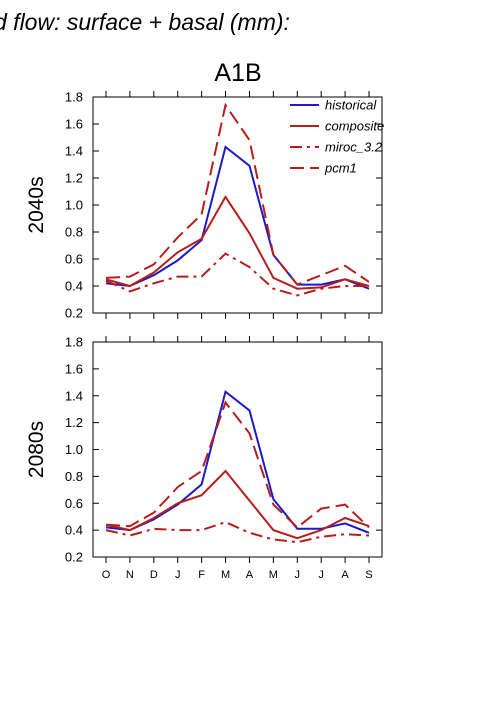 The height and width of the screenshot is (709, 501). What do you see at coordinates (154, 575) in the screenshot?
I see `x-tick-label: D` at bounding box center [154, 575].